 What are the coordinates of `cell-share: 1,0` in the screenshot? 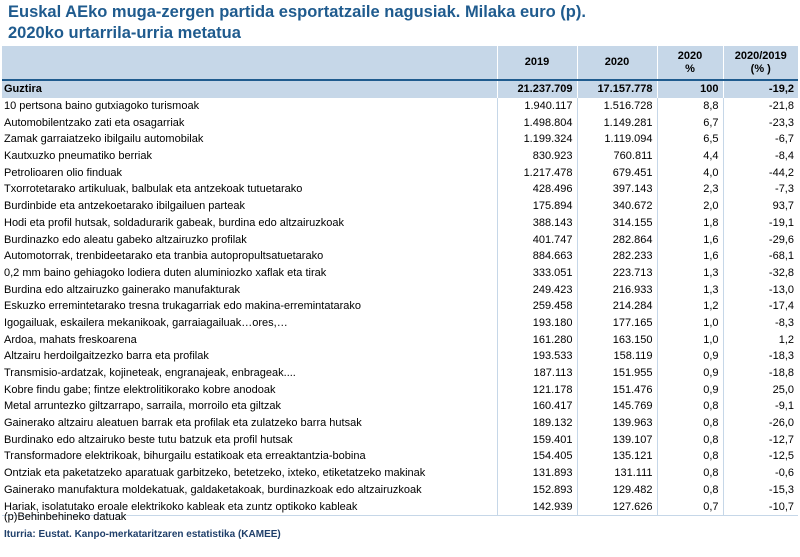 It's located at (689, 323).